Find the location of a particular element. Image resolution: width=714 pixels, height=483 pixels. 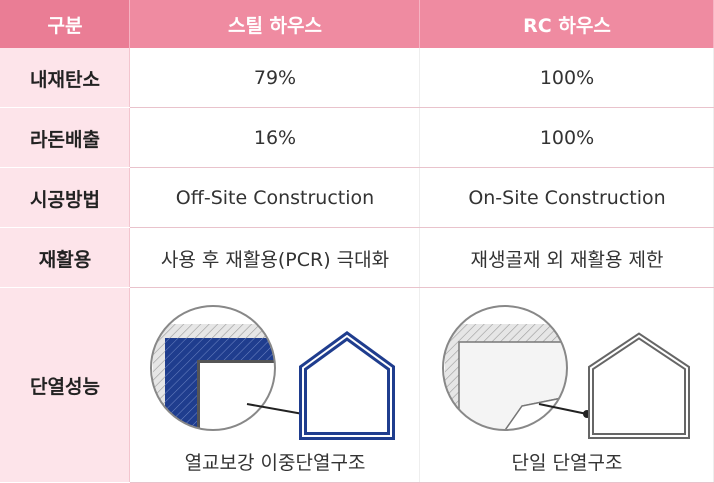

table-cell: 재생골재 외 재활용 제한 is located at coordinates (567, 258).